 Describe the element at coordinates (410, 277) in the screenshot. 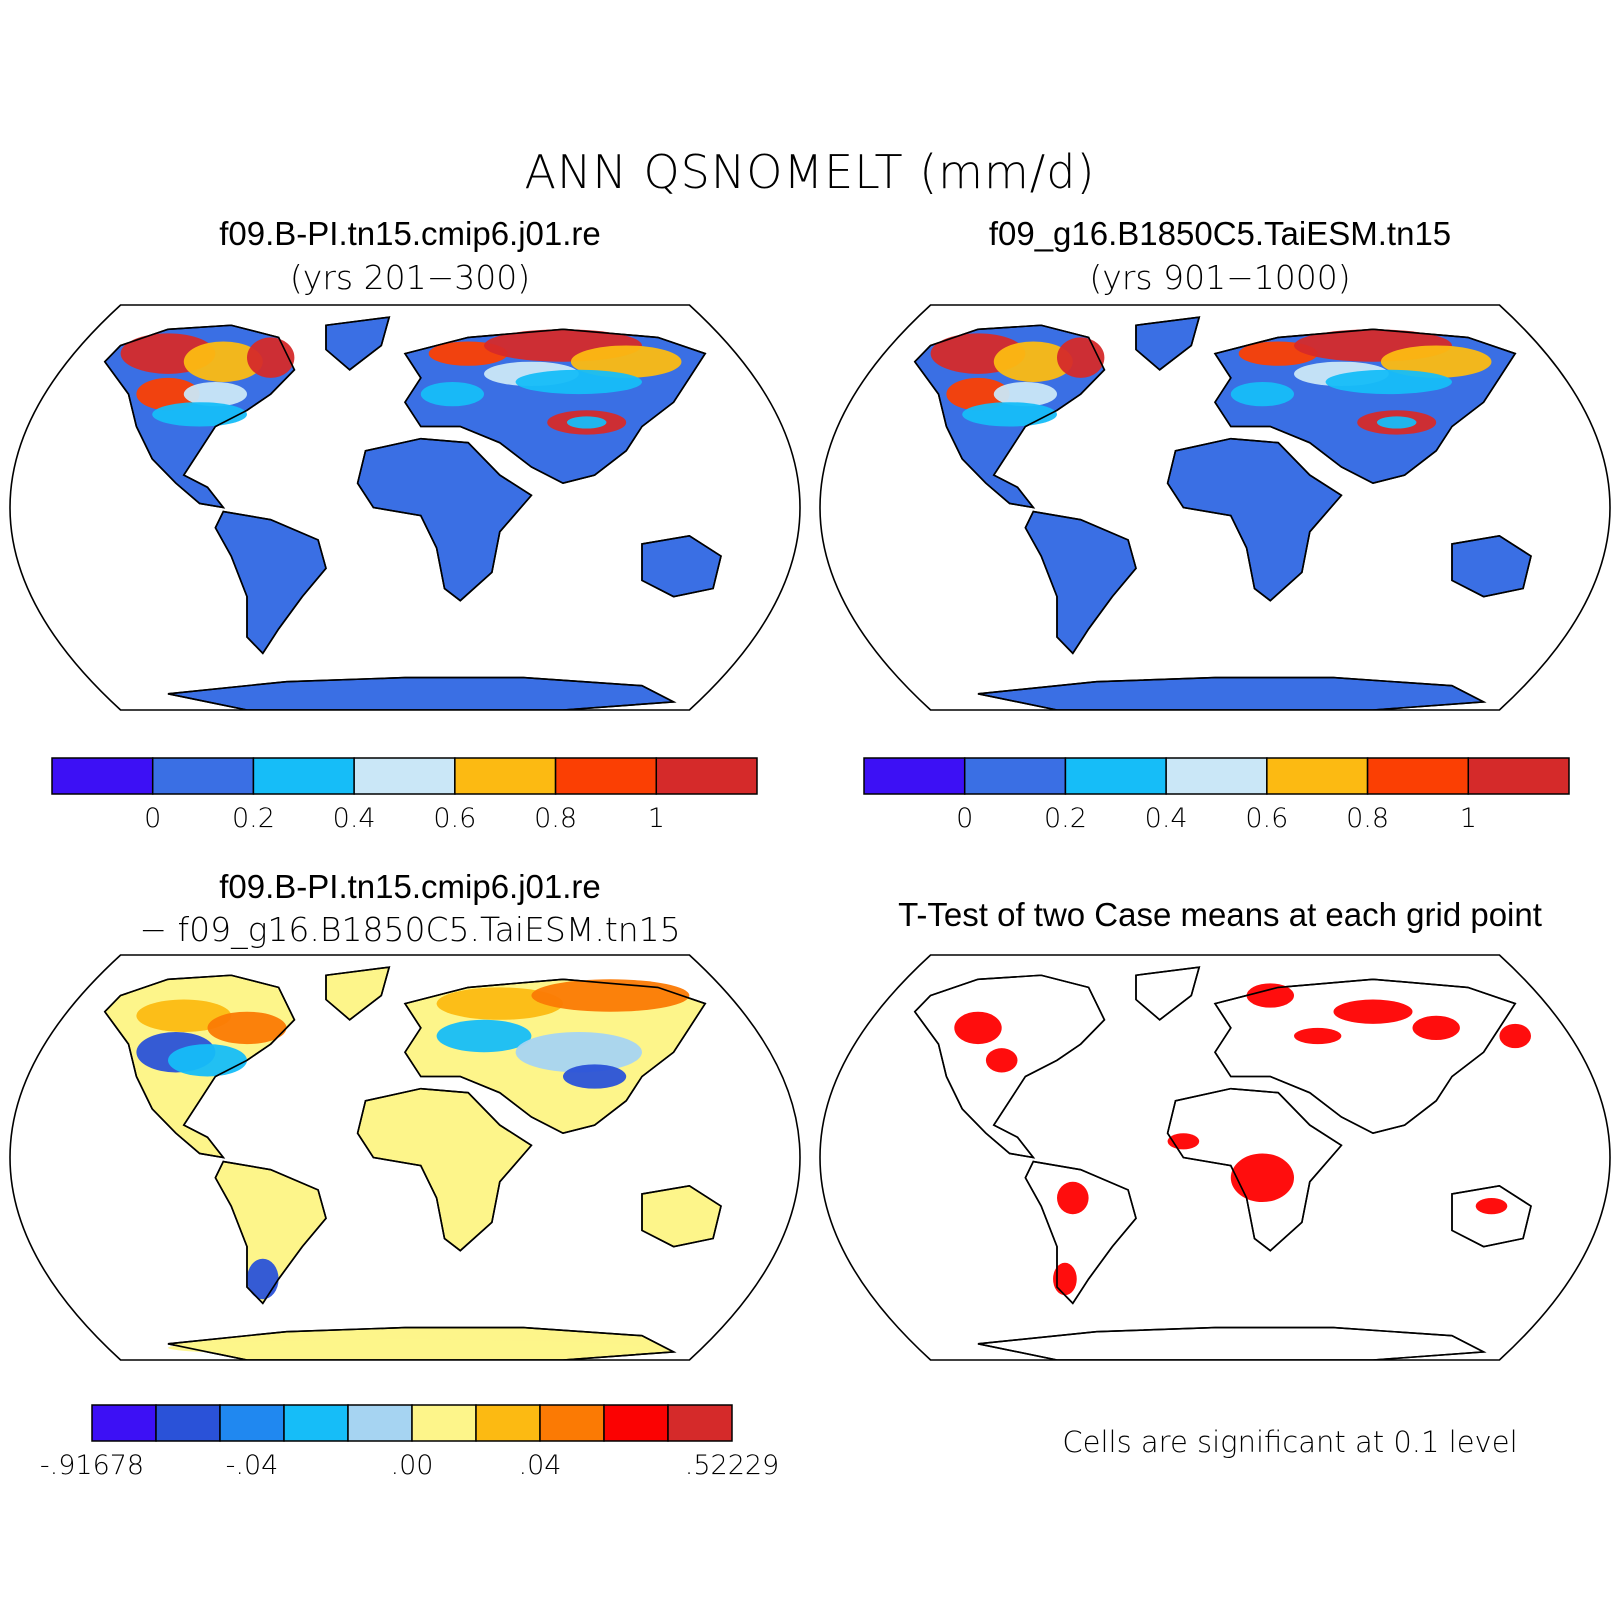

I see `panel-case1-subtitle: (yrs 201−300)` at that location.